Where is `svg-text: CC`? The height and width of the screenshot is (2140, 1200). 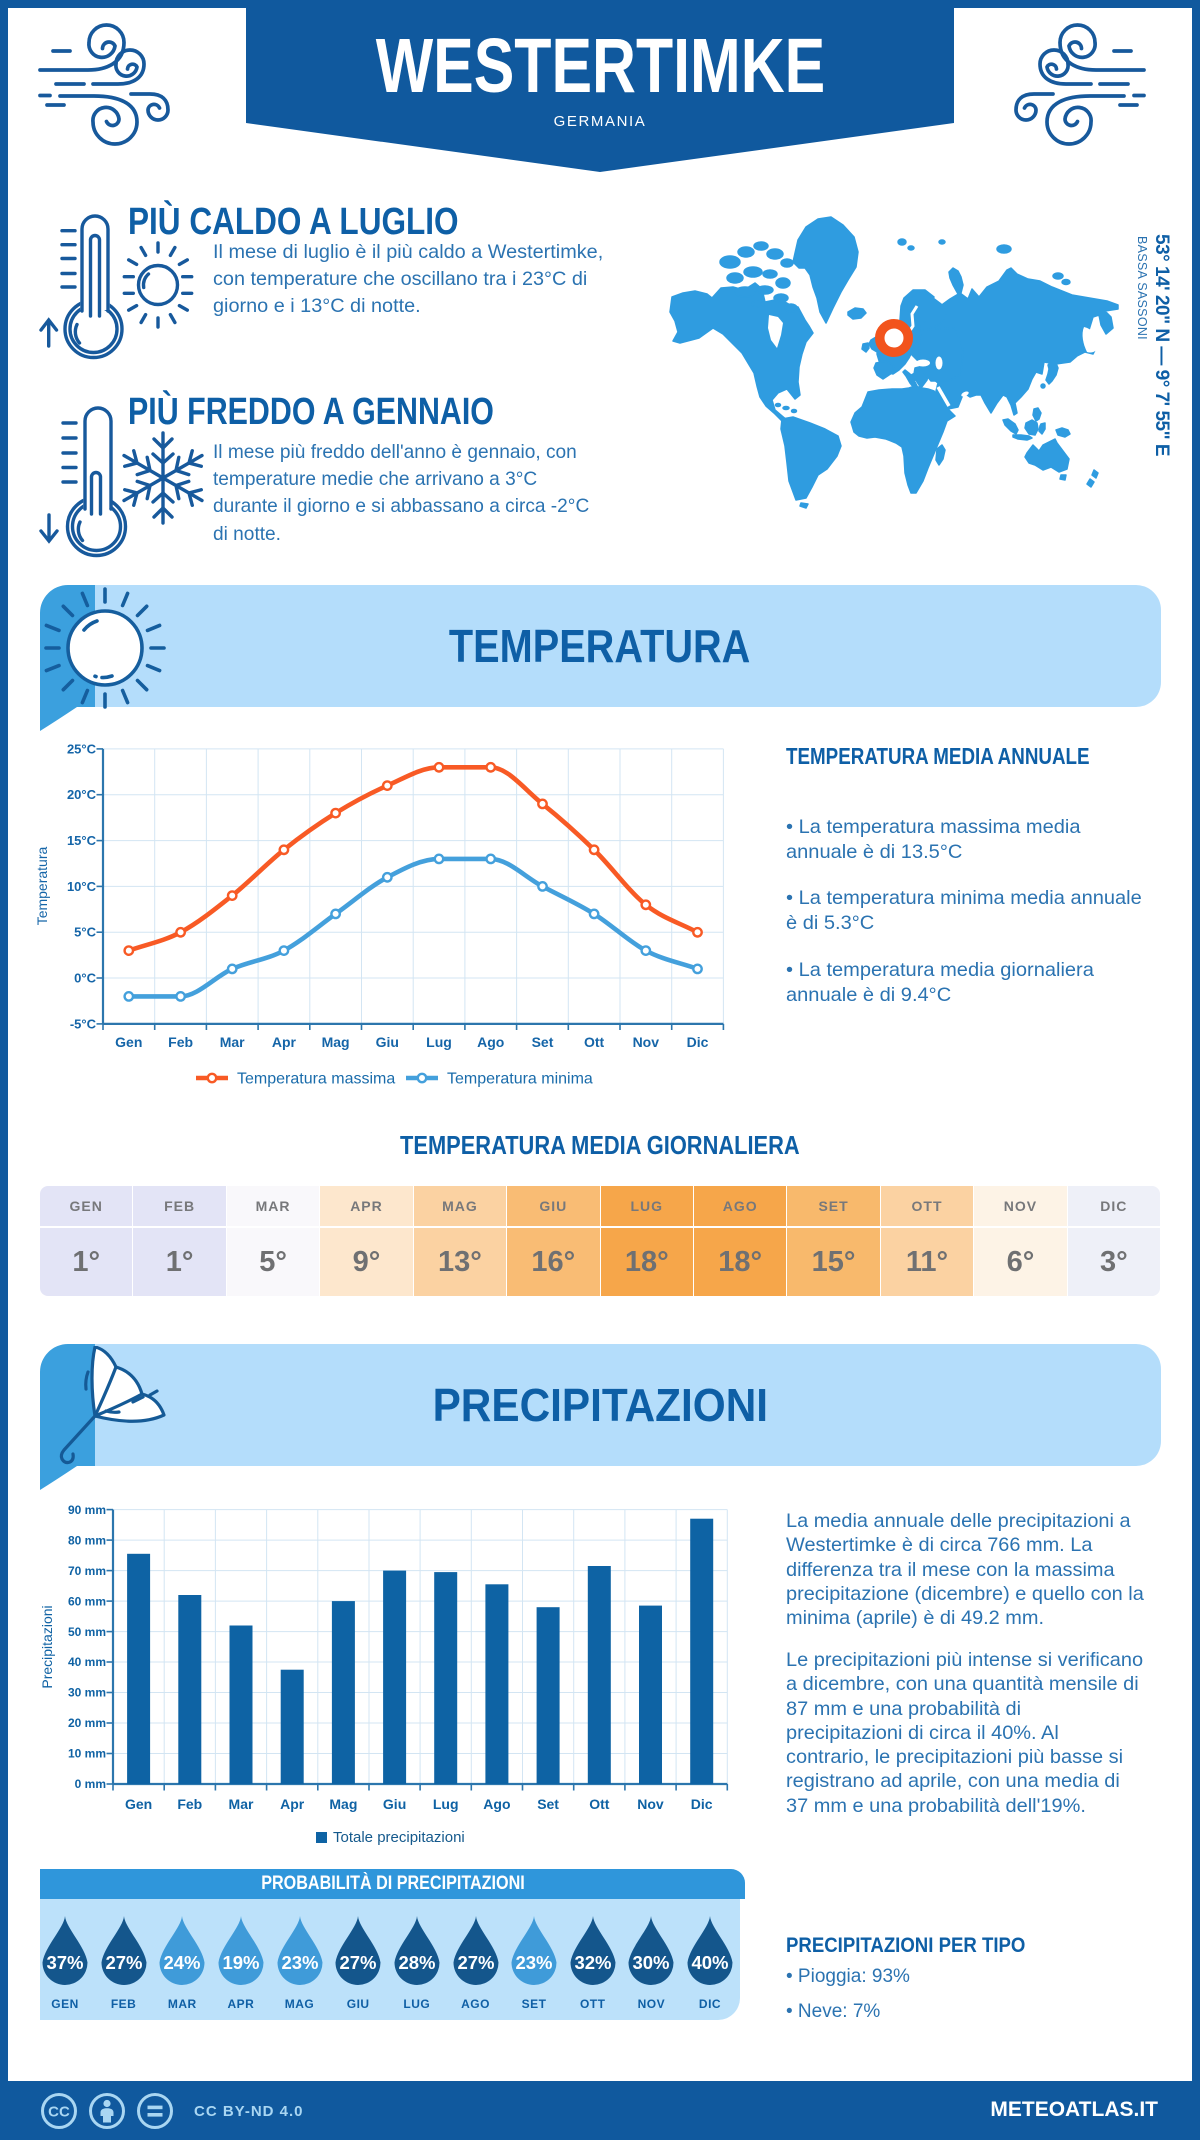 svg-text: CC is located at coordinates (59, 2112).